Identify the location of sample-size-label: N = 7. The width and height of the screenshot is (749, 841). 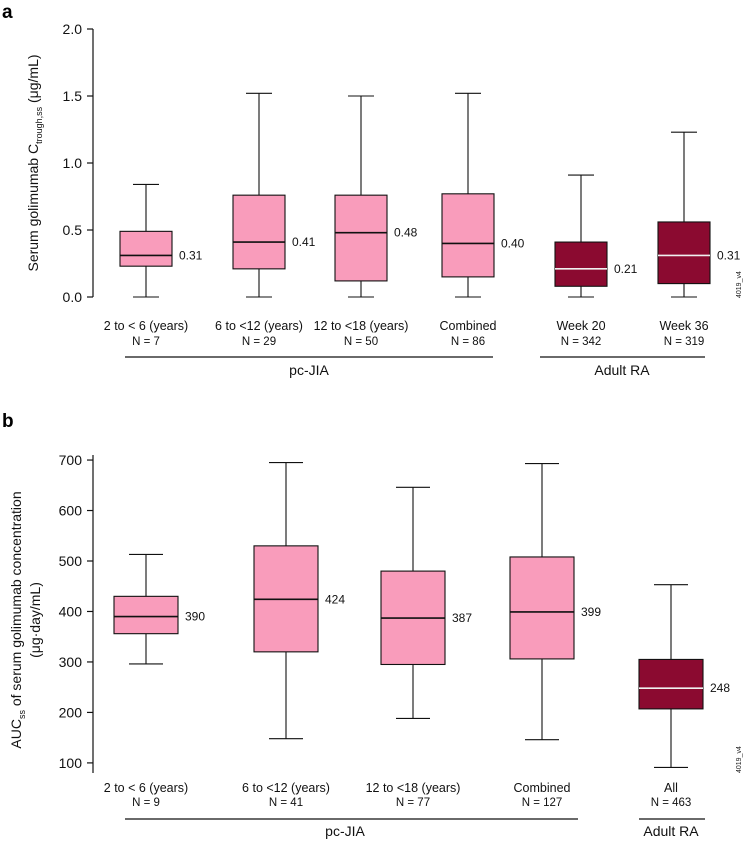
(146, 342).